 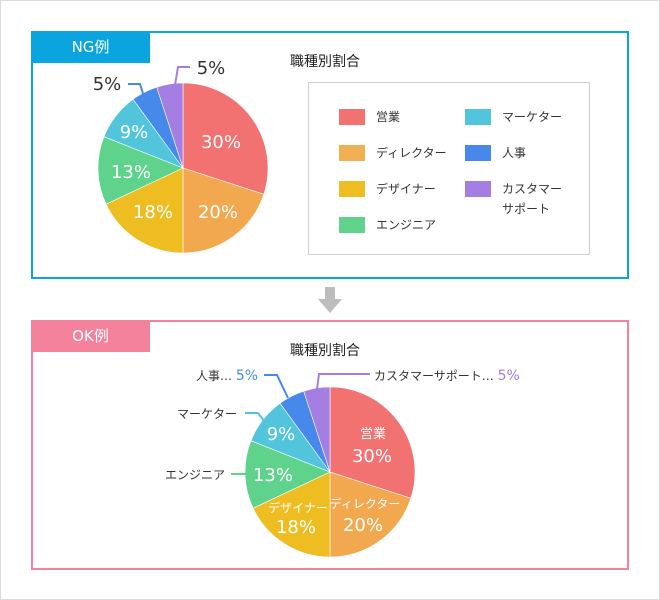 What do you see at coordinates (514, 153) in the screenshot?
I see `legend-label: 人事` at bounding box center [514, 153].